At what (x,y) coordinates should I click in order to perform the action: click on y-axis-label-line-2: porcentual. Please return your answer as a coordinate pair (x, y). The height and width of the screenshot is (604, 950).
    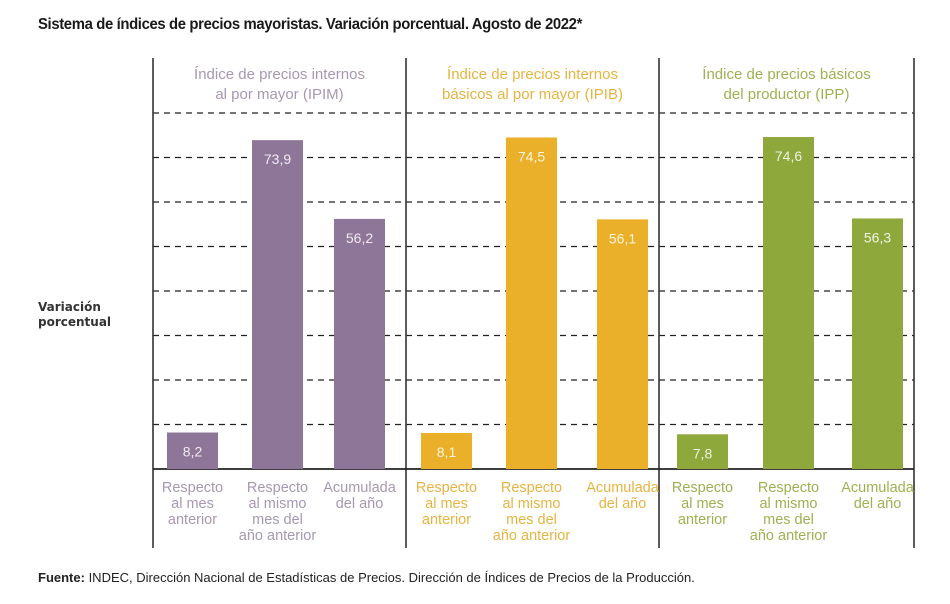
    Looking at the image, I should click on (75, 322).